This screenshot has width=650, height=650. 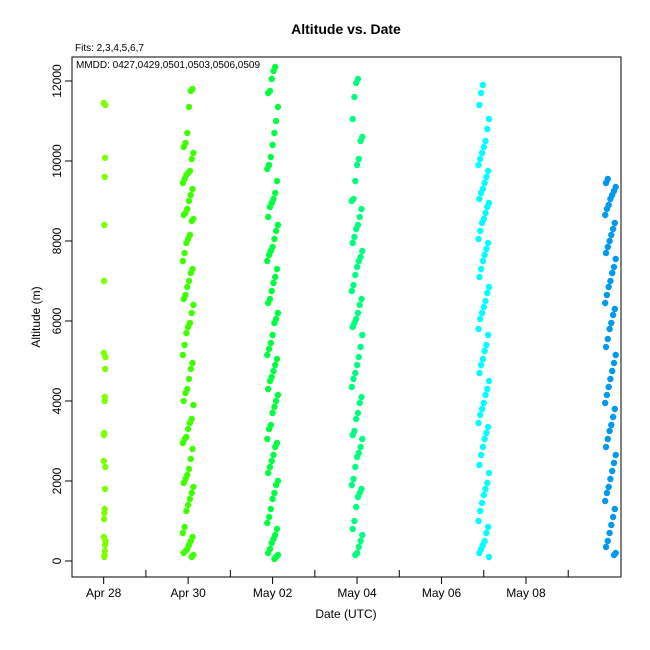 I want to click on x-axis-label: Date (UTC), so click(x=345, y=614).